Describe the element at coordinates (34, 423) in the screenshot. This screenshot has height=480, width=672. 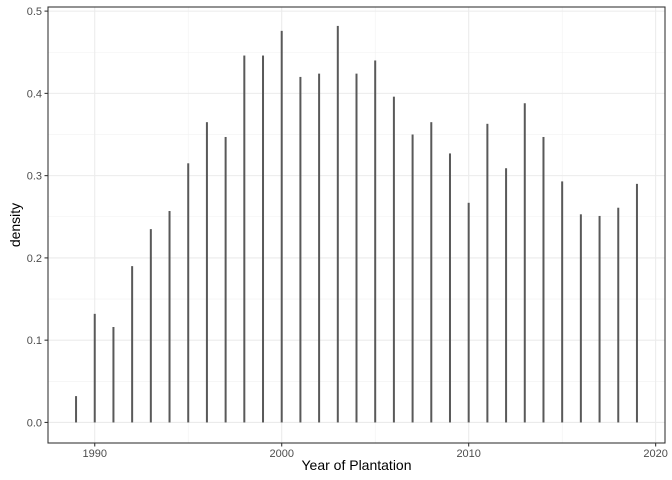
I see `y-tick-label: 0.0` at that location.